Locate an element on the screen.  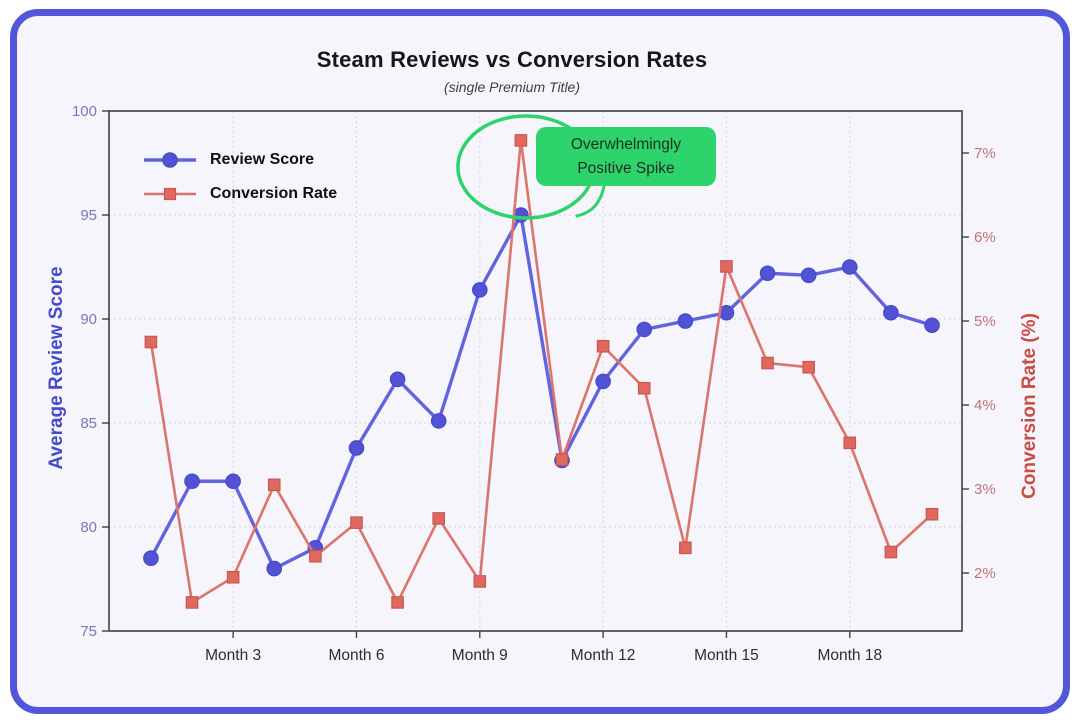
conversion-rate-swatch-icon is located at coordinates (170, 194).